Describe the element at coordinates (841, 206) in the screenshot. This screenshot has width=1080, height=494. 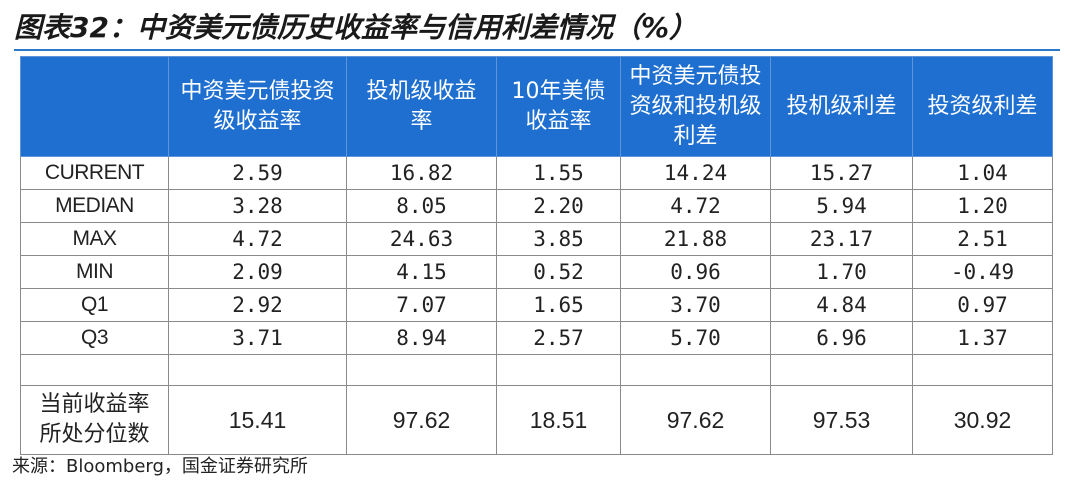
I see `table-cell: 5.94` at that location.